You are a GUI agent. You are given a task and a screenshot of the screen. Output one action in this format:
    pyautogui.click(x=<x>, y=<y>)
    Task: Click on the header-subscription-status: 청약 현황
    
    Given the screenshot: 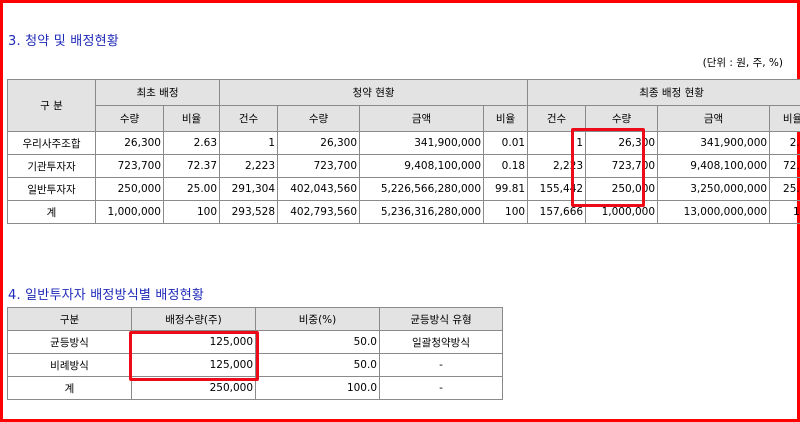 What is the action you would take?
    pyautogui.click(x=374, y=92)
    